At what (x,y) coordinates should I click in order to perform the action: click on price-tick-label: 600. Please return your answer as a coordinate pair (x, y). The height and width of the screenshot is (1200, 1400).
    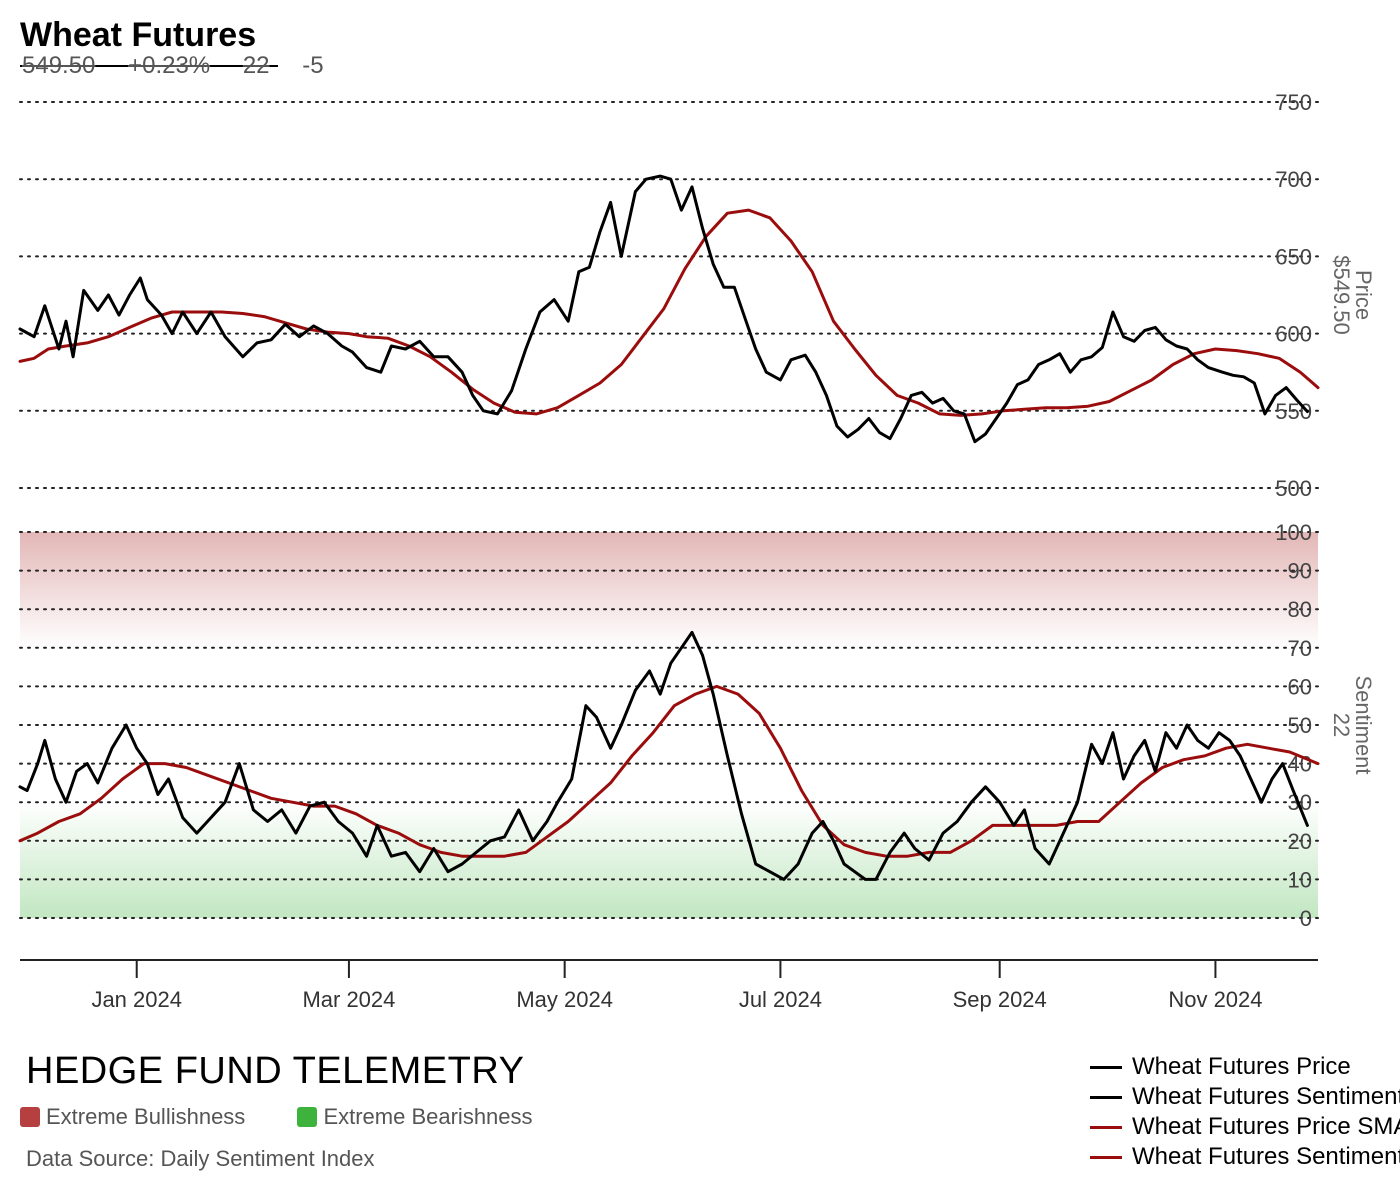
    Looking at the image, I should click on (1293, 334).